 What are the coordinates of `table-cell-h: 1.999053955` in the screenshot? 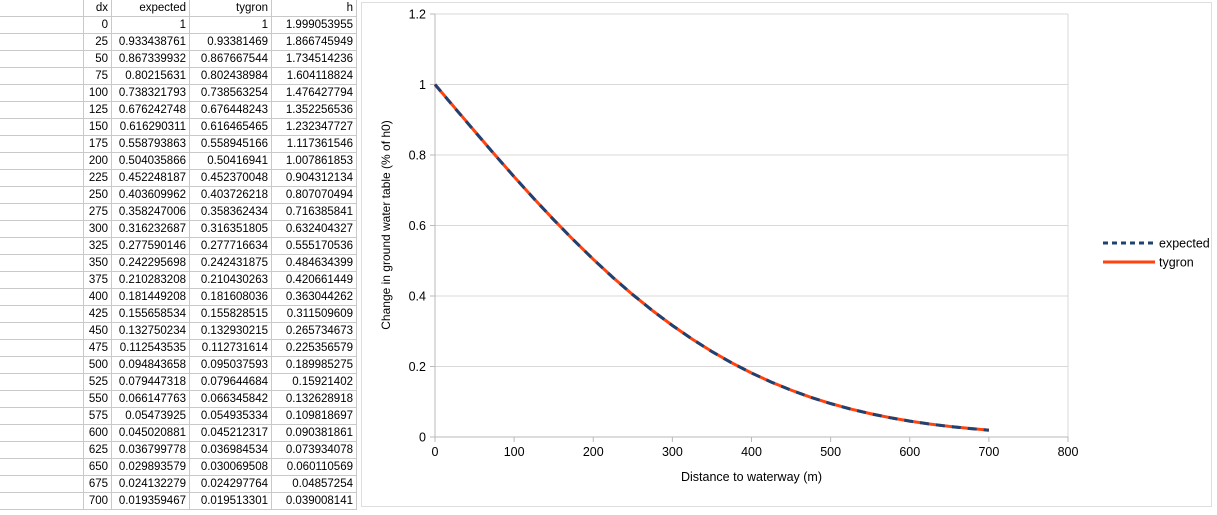 It's located at (314, 25).